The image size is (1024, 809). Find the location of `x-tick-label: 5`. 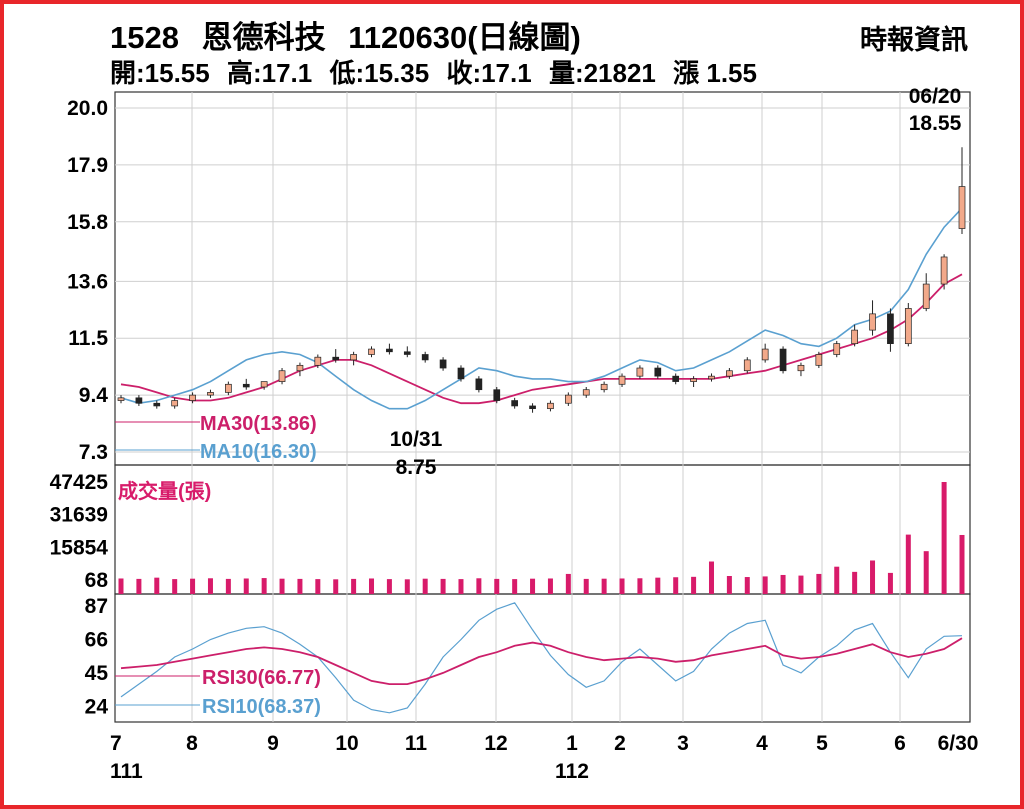

x-tick-label: 5 is located at coordinates (822, 743).